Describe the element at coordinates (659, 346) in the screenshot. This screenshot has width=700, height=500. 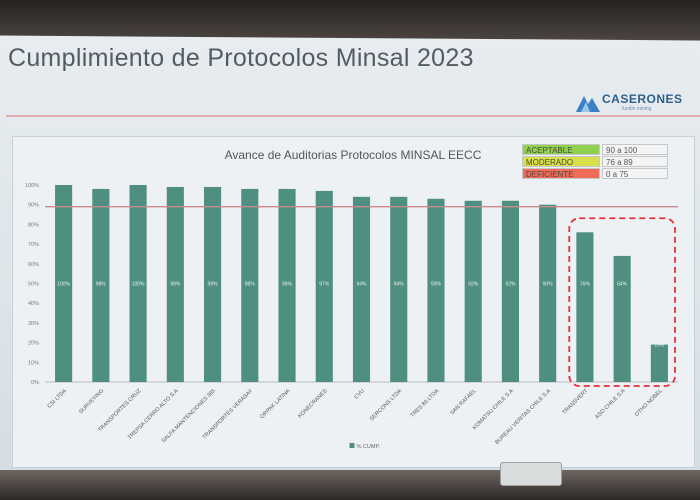
I see `bar-value-label: 19%` at that location.